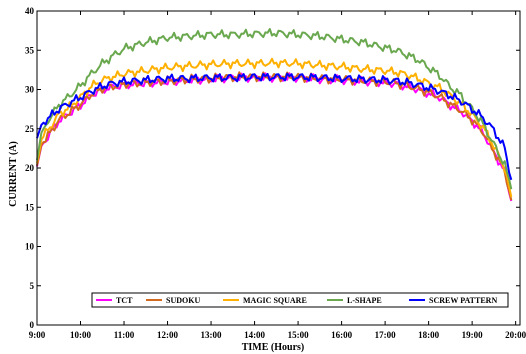 The height and width of the screenshot is (354, 526). I want to click on x-tick-label: 10:00, so click(80, 335).